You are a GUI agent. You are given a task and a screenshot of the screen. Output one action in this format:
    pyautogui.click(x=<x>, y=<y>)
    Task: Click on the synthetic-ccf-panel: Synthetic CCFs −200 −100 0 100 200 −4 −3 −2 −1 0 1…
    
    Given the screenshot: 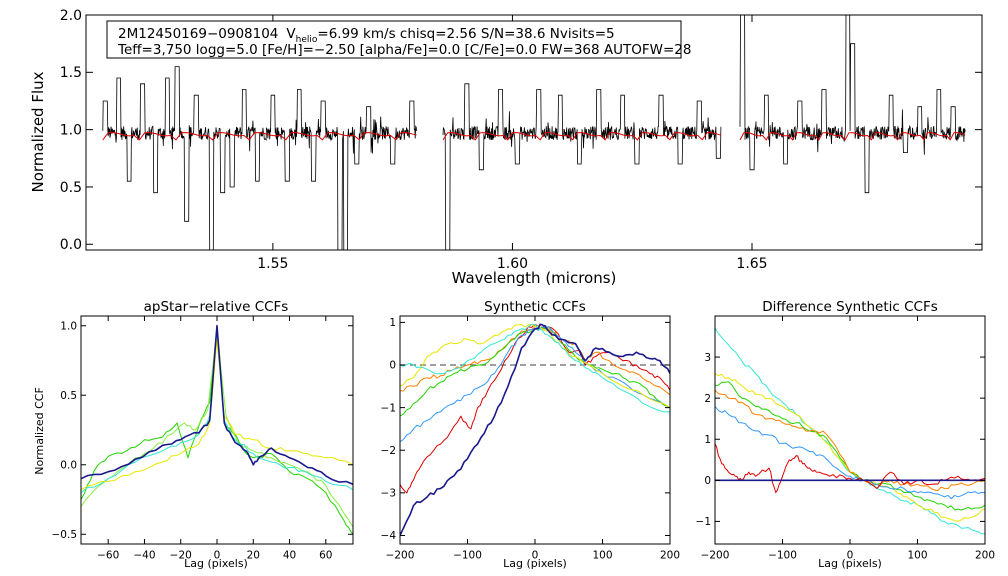 What is the action you would take?
    pyautogui.click(x=531, y=434)
    